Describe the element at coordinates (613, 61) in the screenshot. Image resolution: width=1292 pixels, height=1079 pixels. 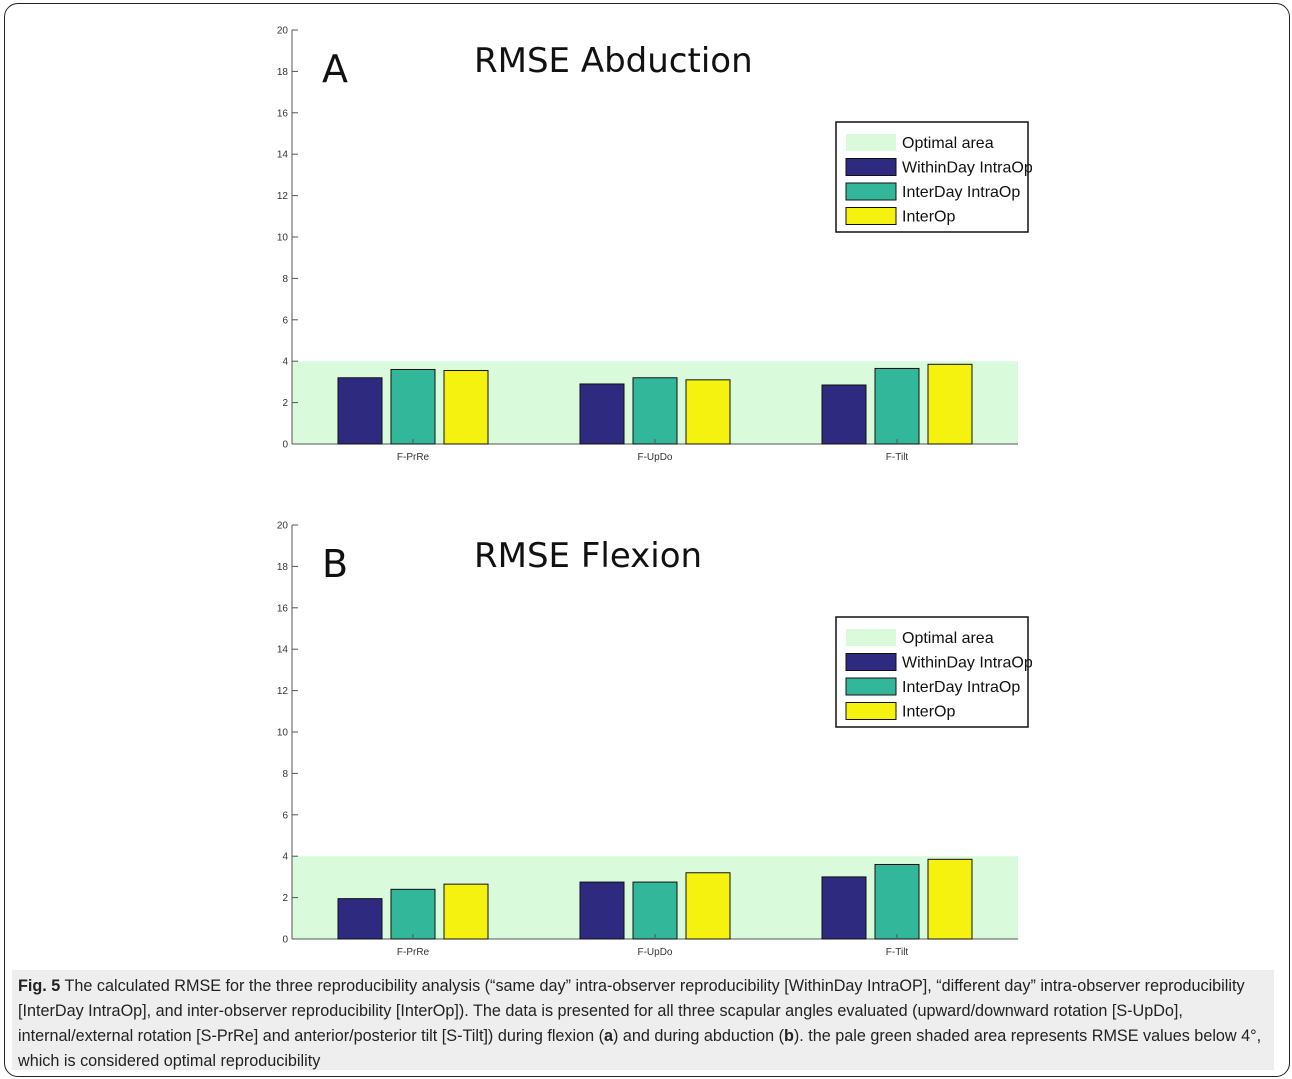
I see `chart-title: RMSE Abduction` at that location.